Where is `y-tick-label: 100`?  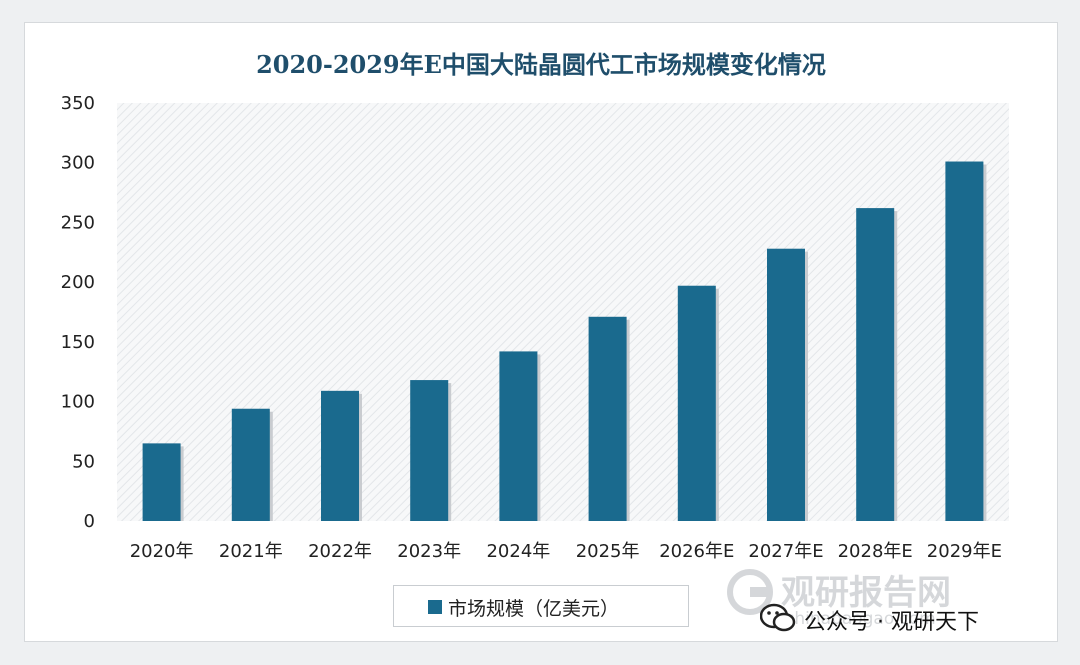 y-tick-label: 100 is located at coordinates (78, 402).